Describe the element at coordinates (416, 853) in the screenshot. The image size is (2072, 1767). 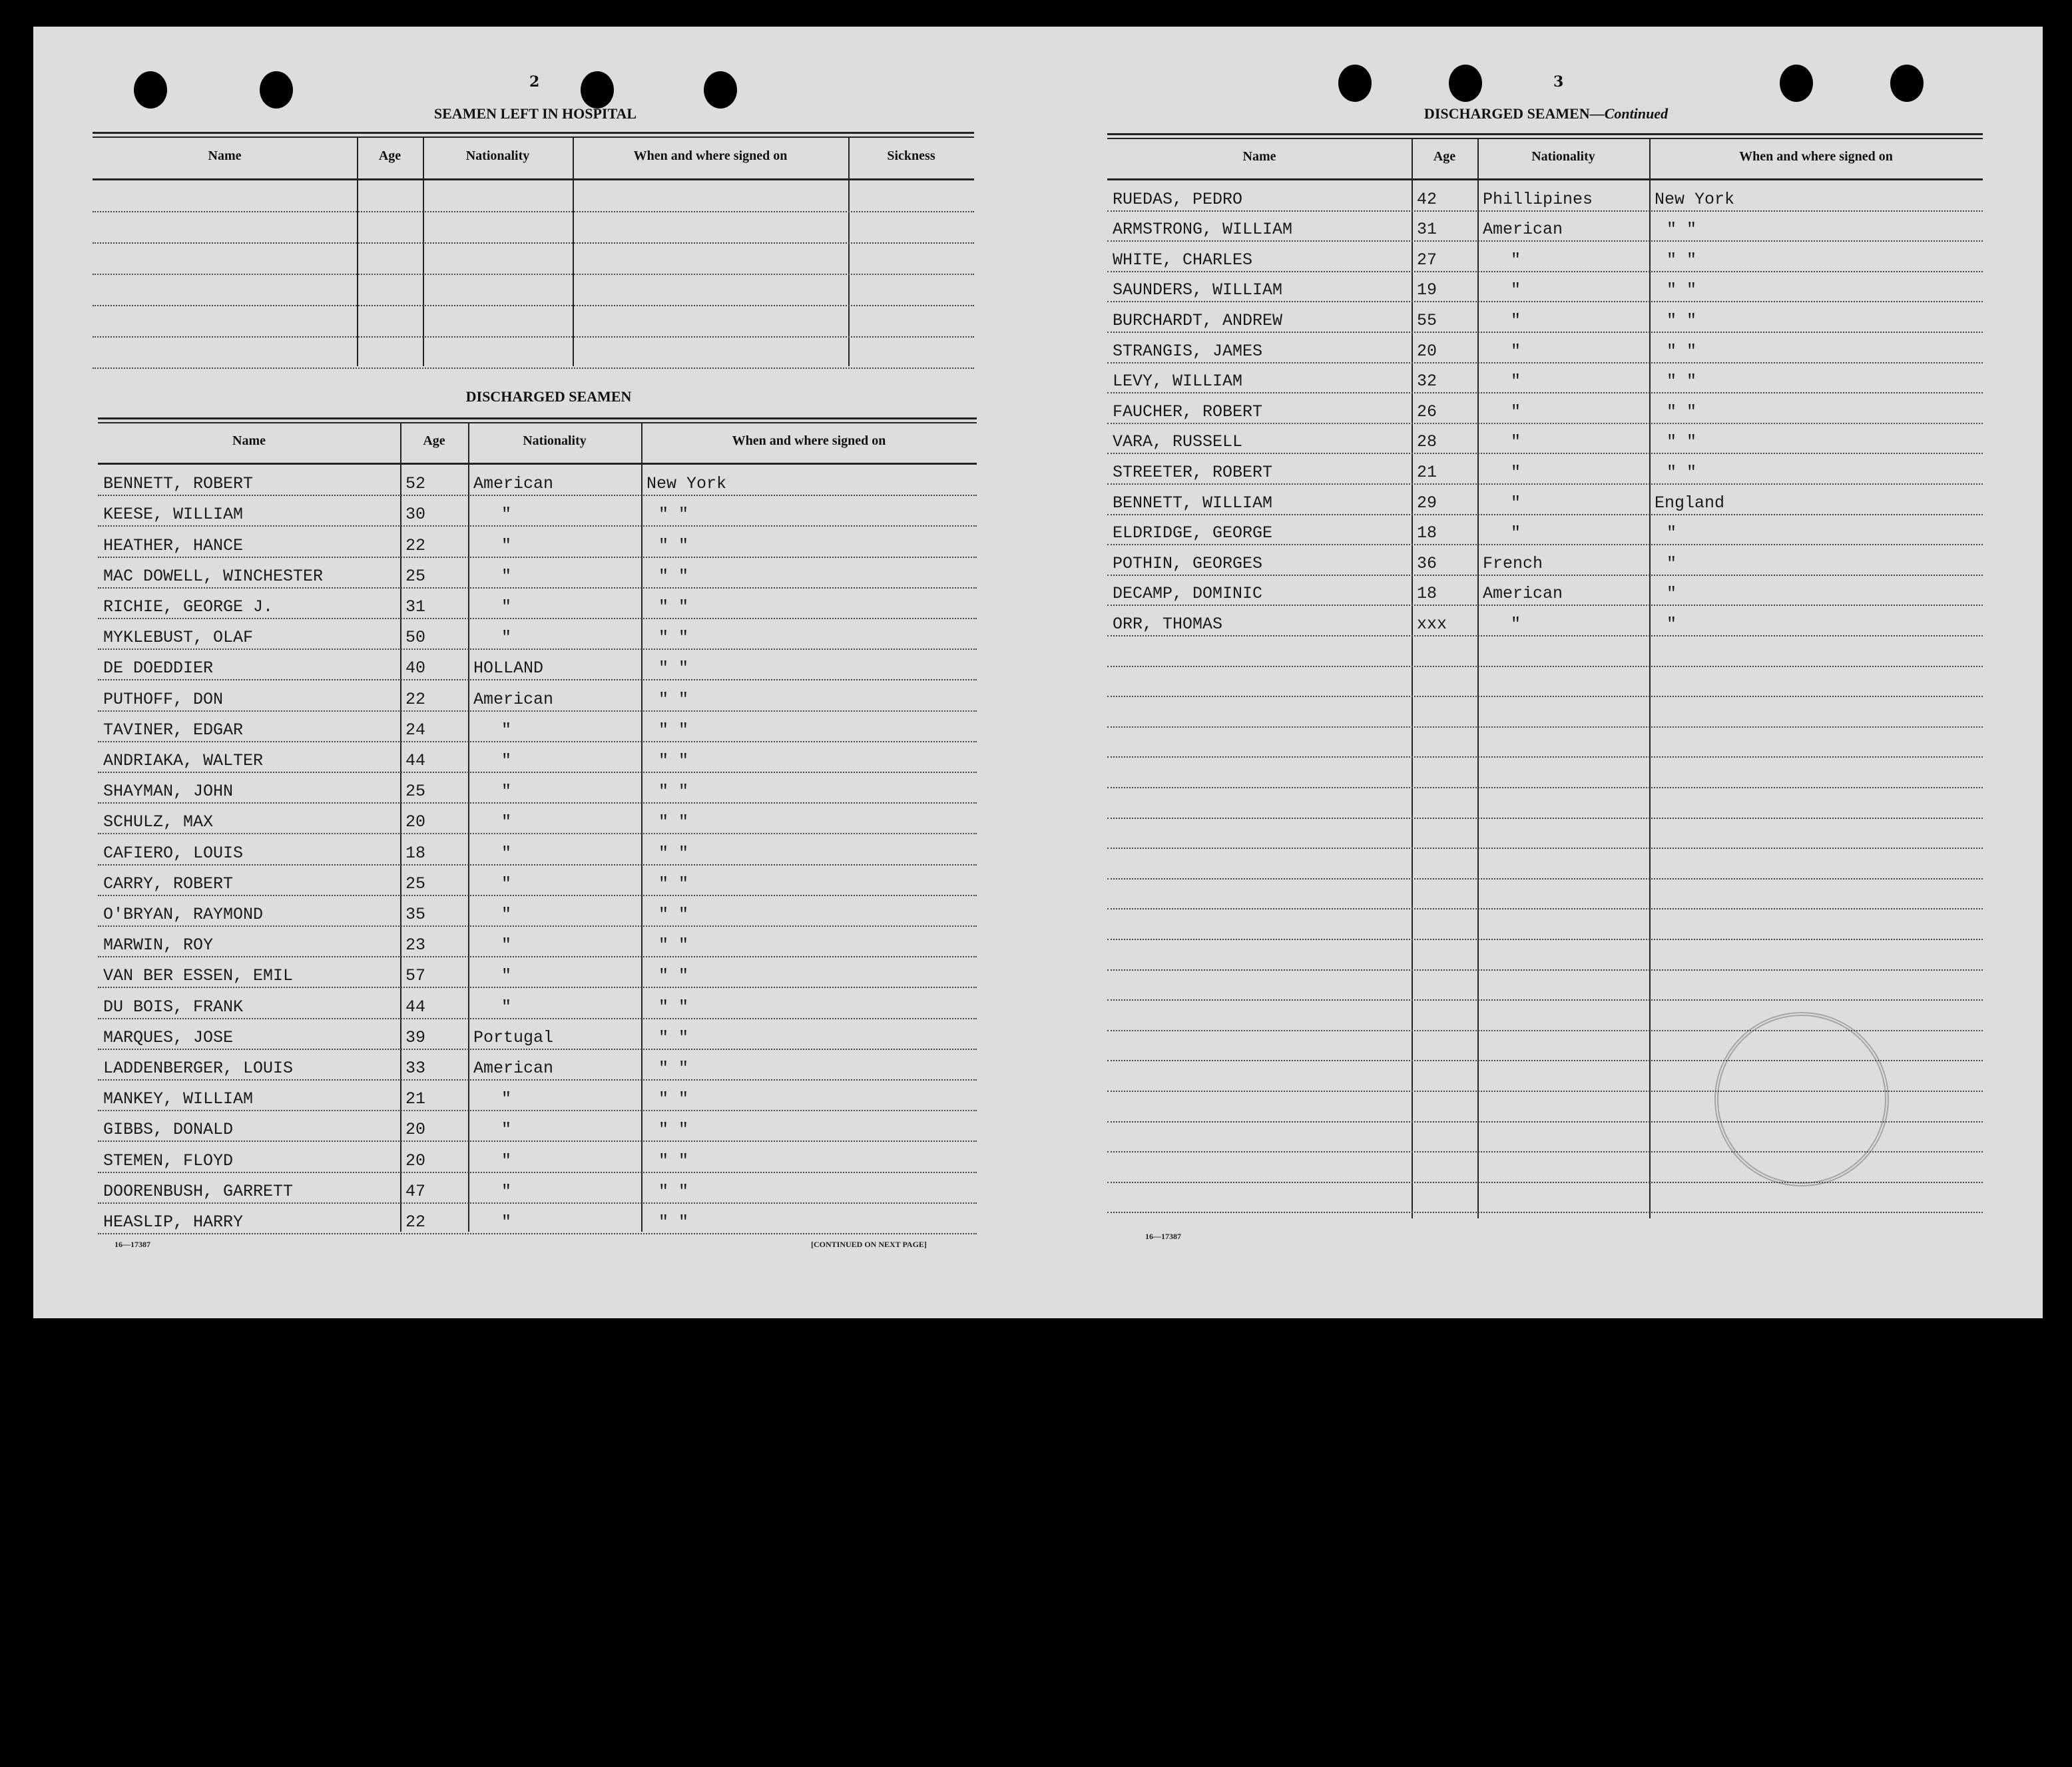
I see `age-cell: 18` at that location.